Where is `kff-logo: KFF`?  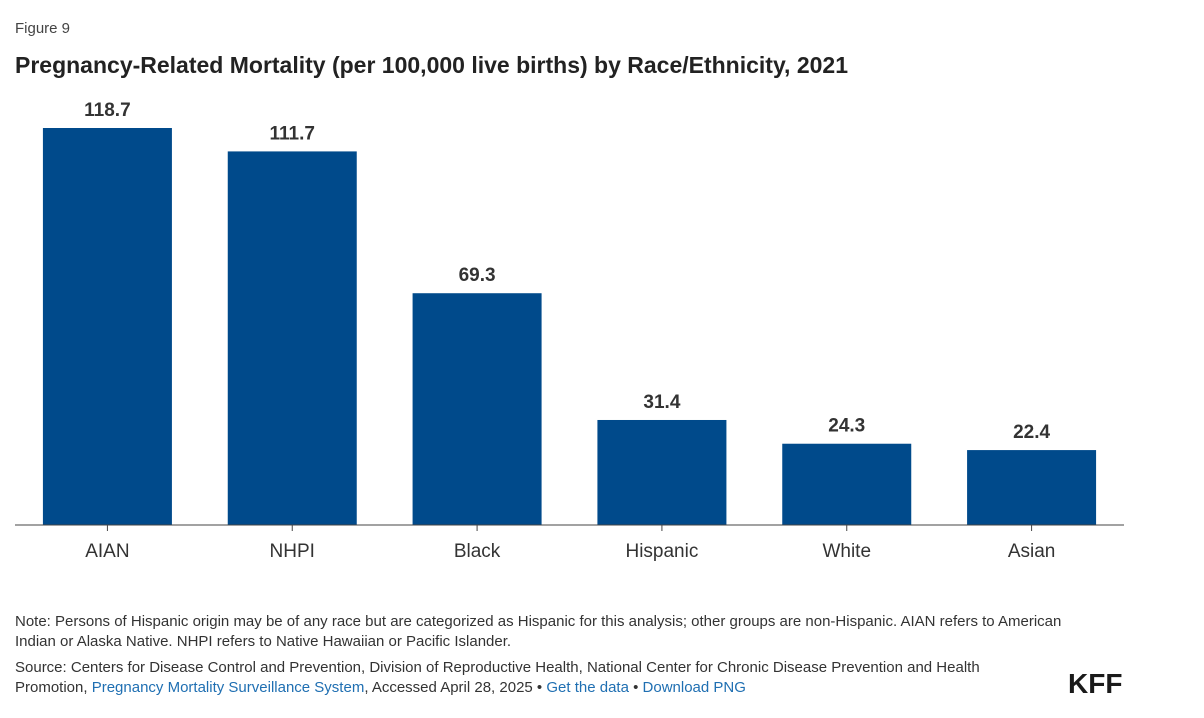
kff-logo: KFF is located at coordinates (1095, 683).